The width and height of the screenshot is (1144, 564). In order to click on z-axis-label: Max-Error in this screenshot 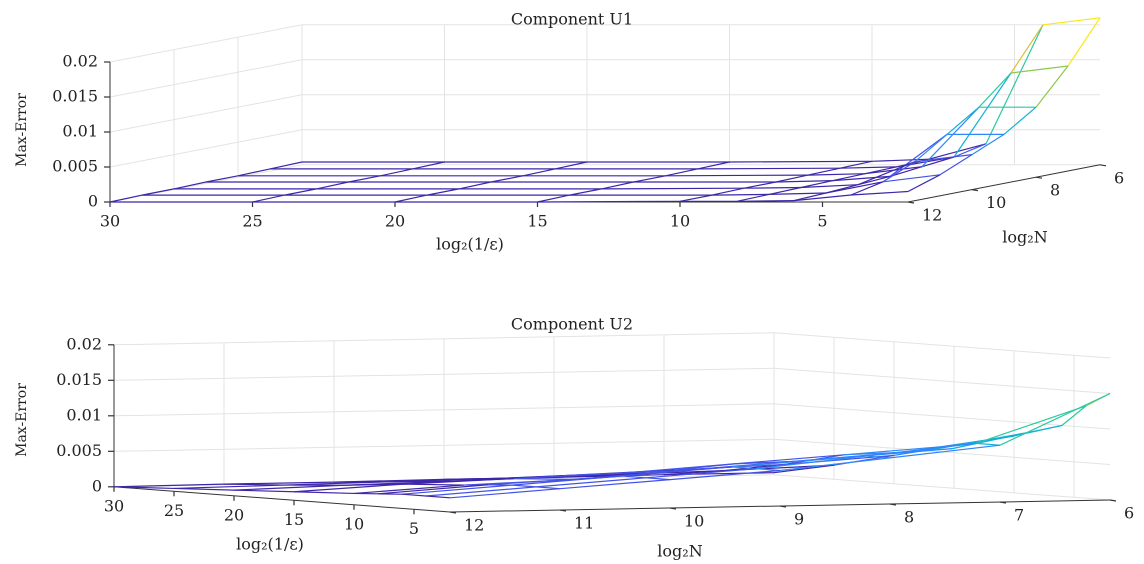, I will do `click(22, 420)`.